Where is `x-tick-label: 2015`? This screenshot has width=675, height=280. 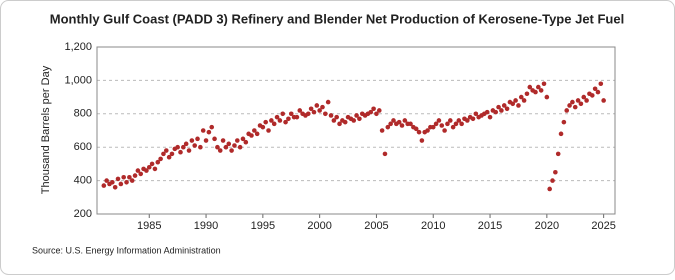
x-tick-label: 2015 is located at coordinates (490, 226).